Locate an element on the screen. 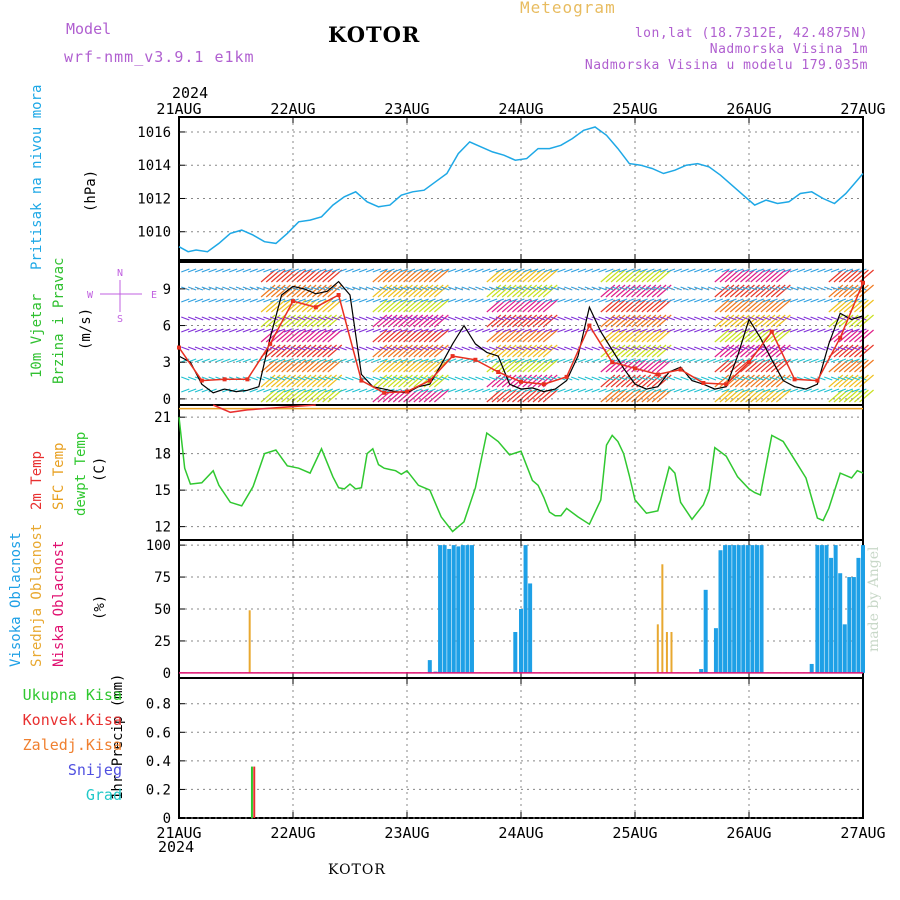 The width and height of the screenshot is (900, 900). x-tick-label-top: 22AUG is located at coordinates (292, 109).